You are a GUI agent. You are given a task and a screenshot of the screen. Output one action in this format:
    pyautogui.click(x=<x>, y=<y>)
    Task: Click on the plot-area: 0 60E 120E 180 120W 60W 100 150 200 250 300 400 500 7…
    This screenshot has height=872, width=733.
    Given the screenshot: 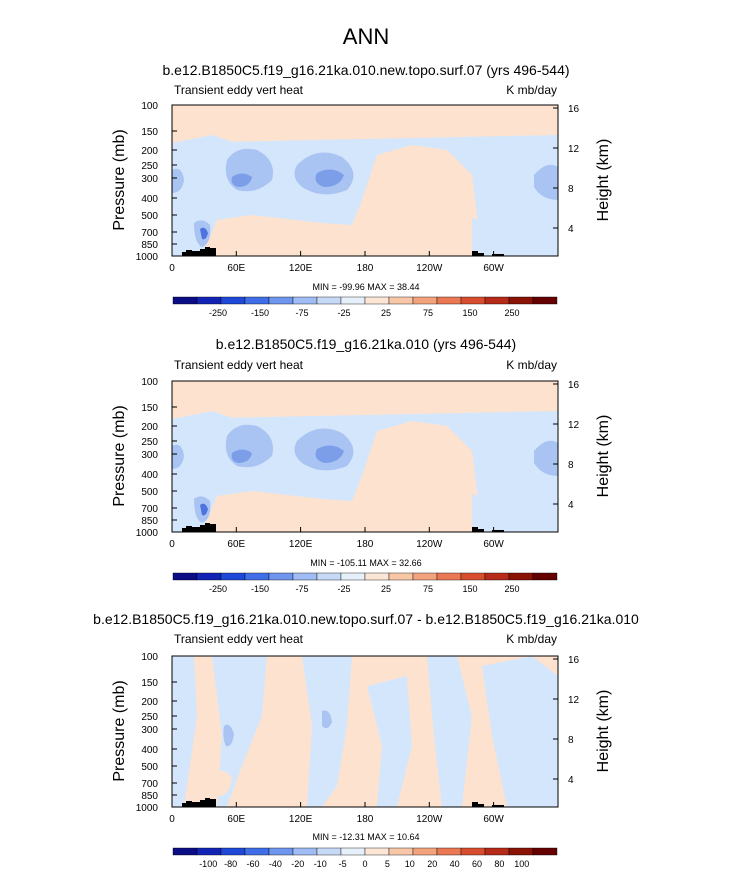 What is the action you would take?
    pyautogui.click(x=358, y=738)
    